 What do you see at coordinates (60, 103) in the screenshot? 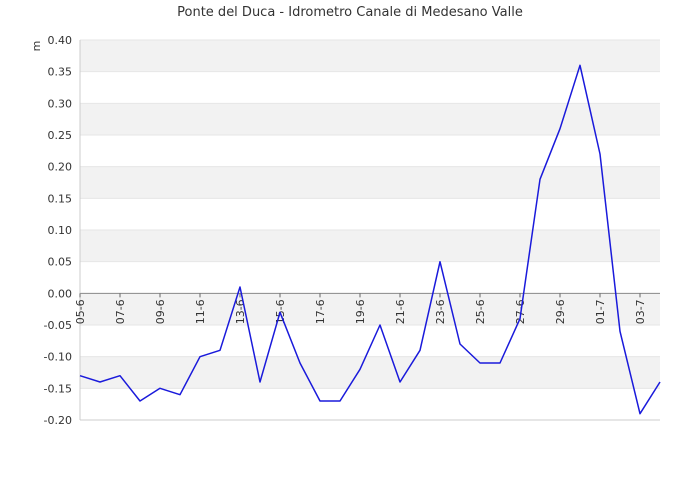
I see `y-tick-label: 0.30` at bounding box center [60, 103].